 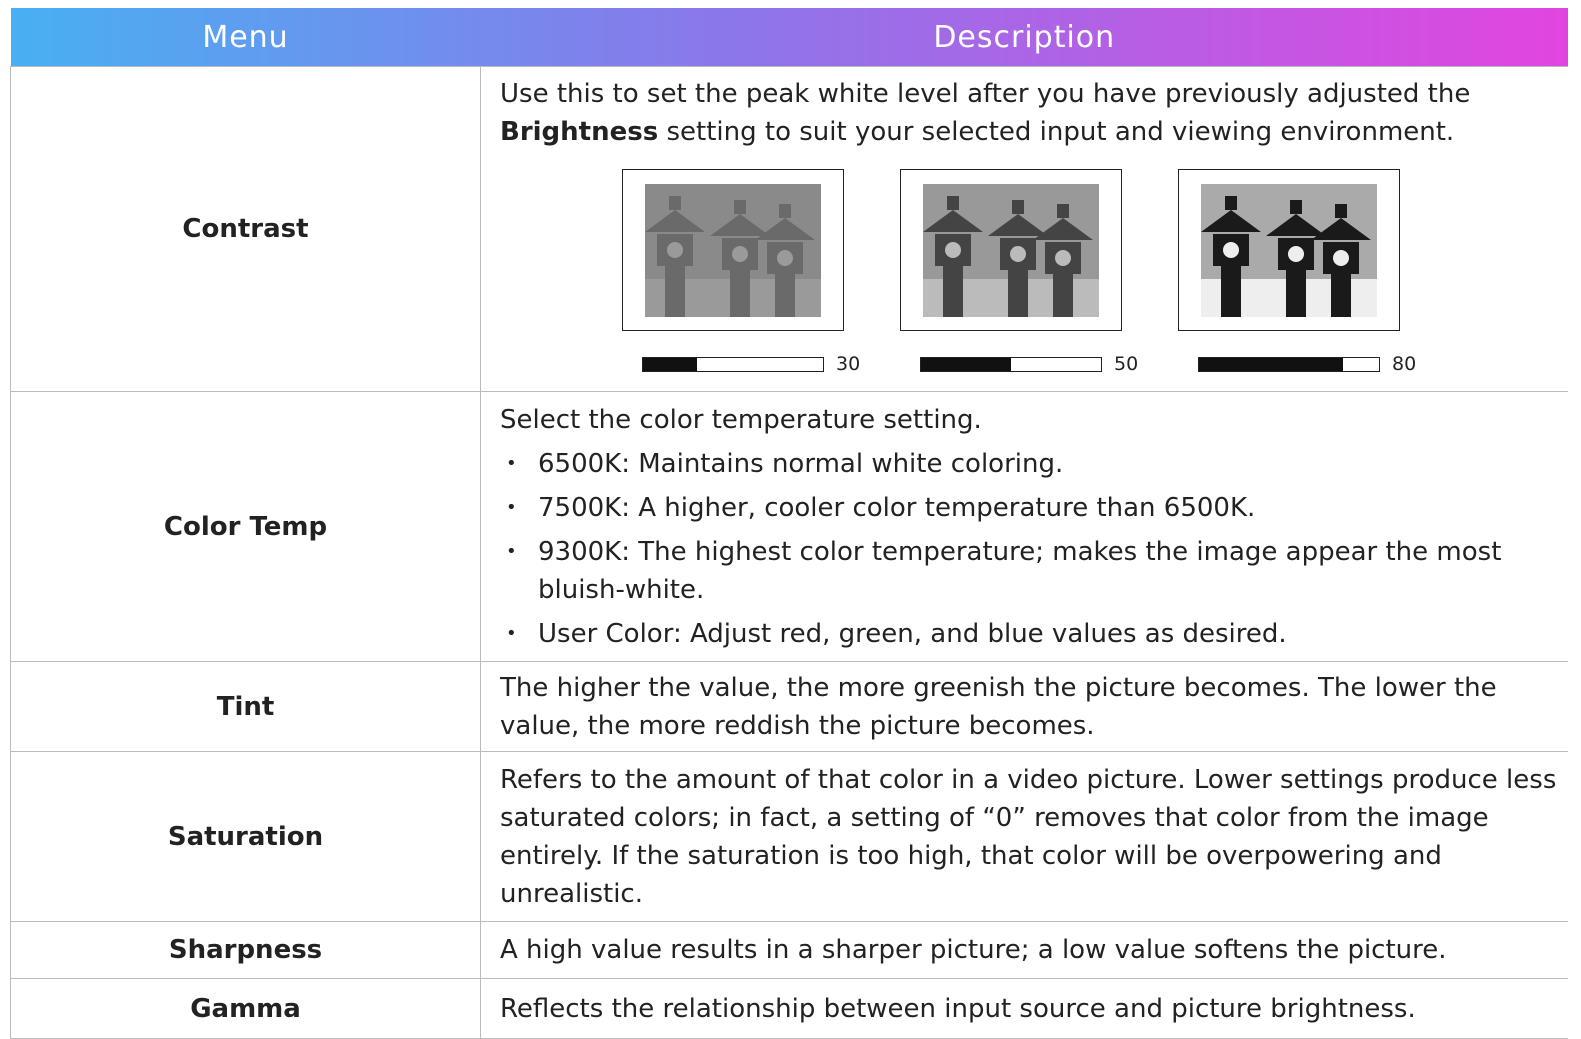 I want to click on slider-value: 80, so click(x=1404, y=364).